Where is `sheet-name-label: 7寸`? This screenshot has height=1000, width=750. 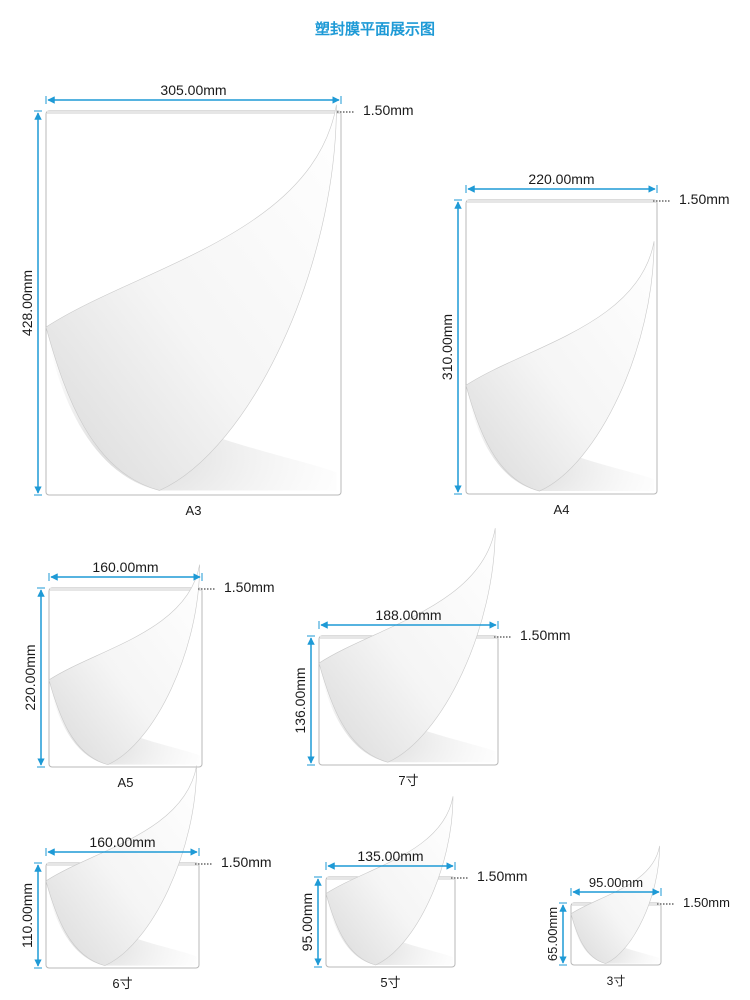 sheet-name-label: 7寸 is located at coordinates (408, 780).